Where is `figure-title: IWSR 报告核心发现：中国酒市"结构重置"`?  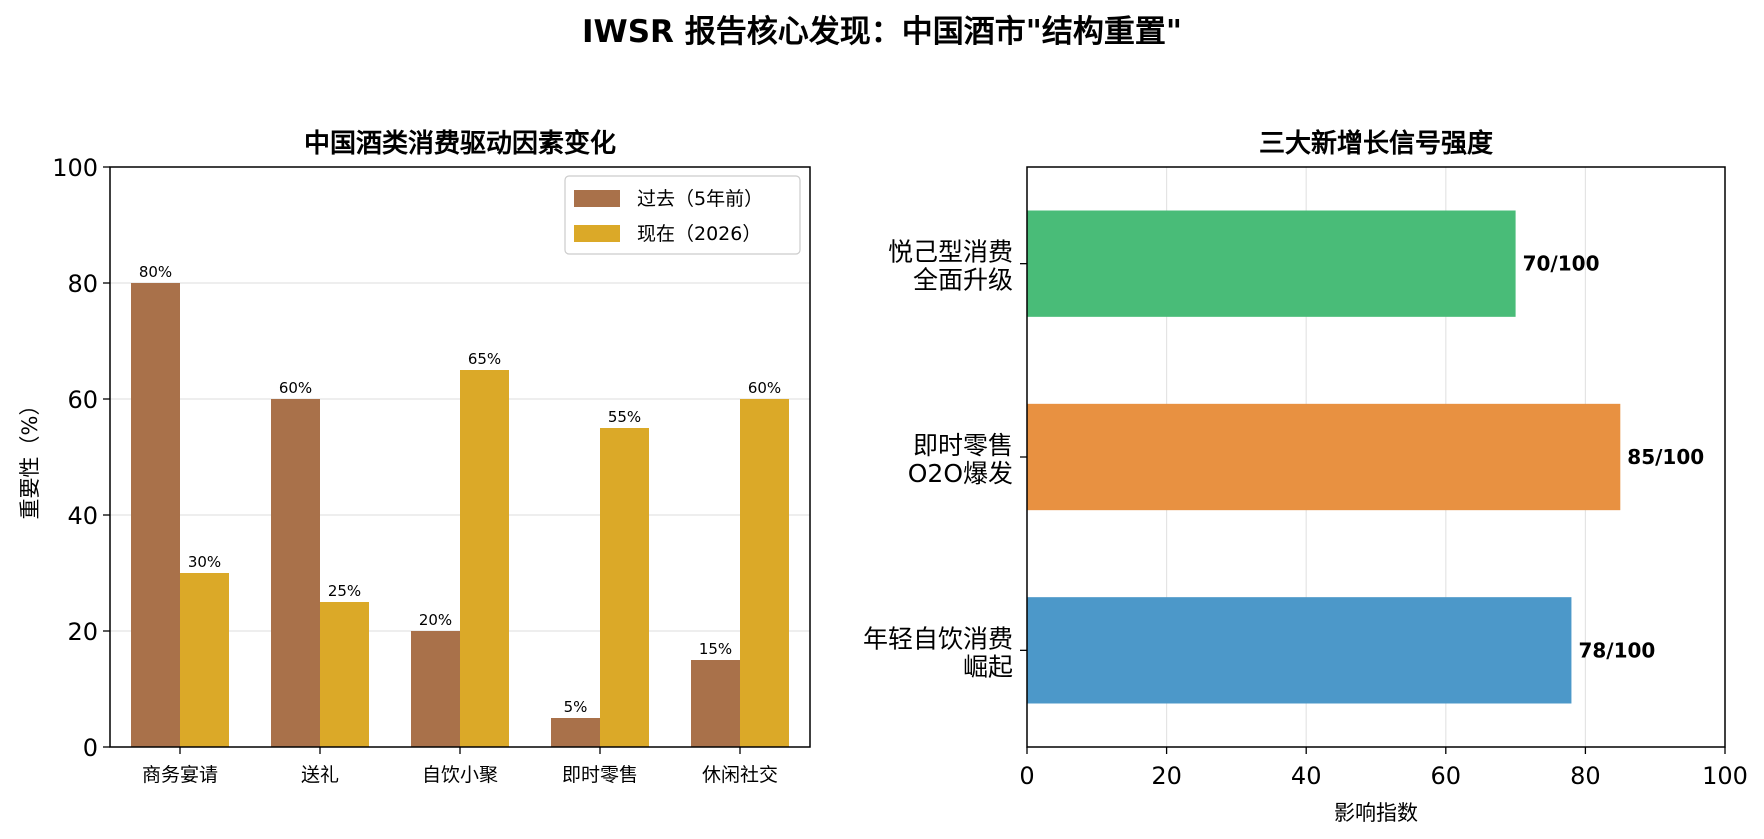 figure-title: IWSR 报告核心发现：中国酒市"结构重置" is located at coordinates (882, 32).